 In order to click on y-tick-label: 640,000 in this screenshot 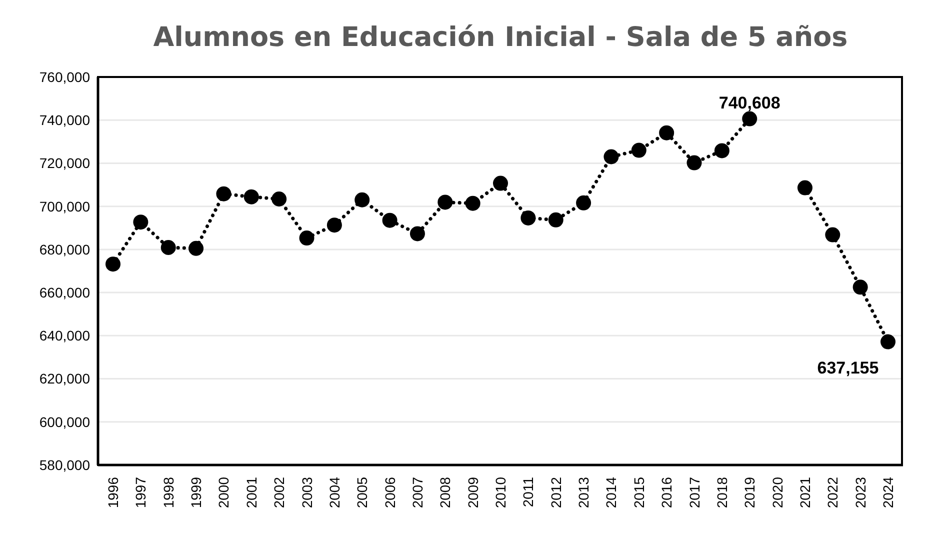, I will do `click(64, 336)`.